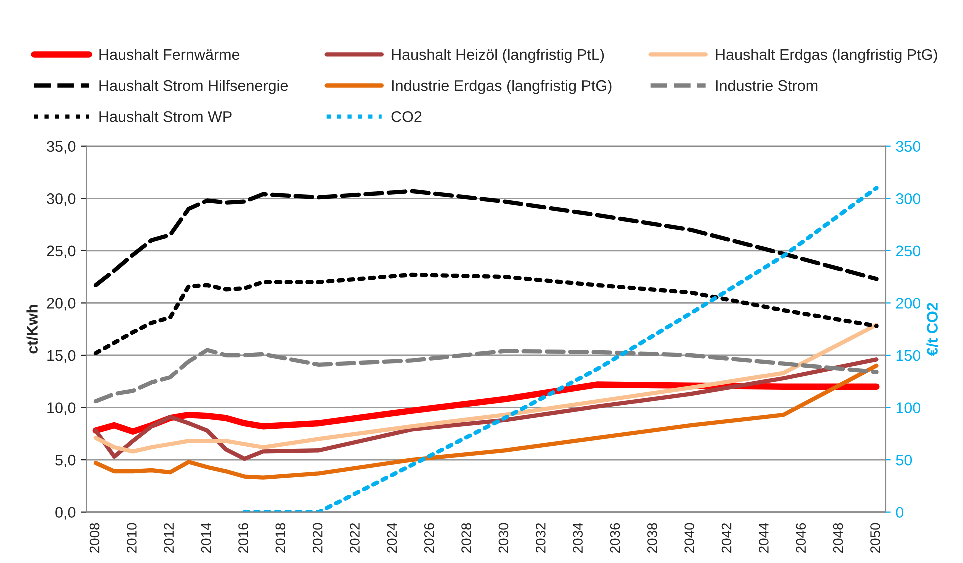 This screenshot has height=563, width=963. What do you see at coordinates (908, 199) in the screenshot?
I see `y2-tick-label: 300` at bounding box center [908, 199].